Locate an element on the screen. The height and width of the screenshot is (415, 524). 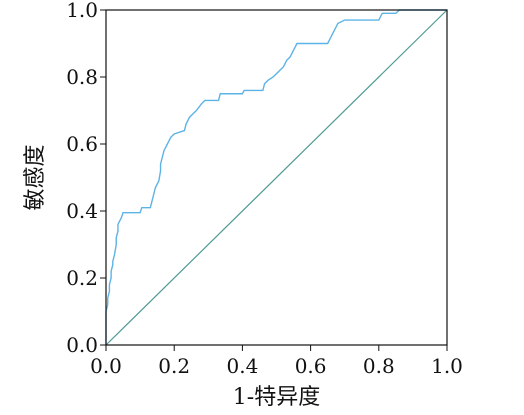
y-tick-label: 1.0 is located at coordinates (82, 11).